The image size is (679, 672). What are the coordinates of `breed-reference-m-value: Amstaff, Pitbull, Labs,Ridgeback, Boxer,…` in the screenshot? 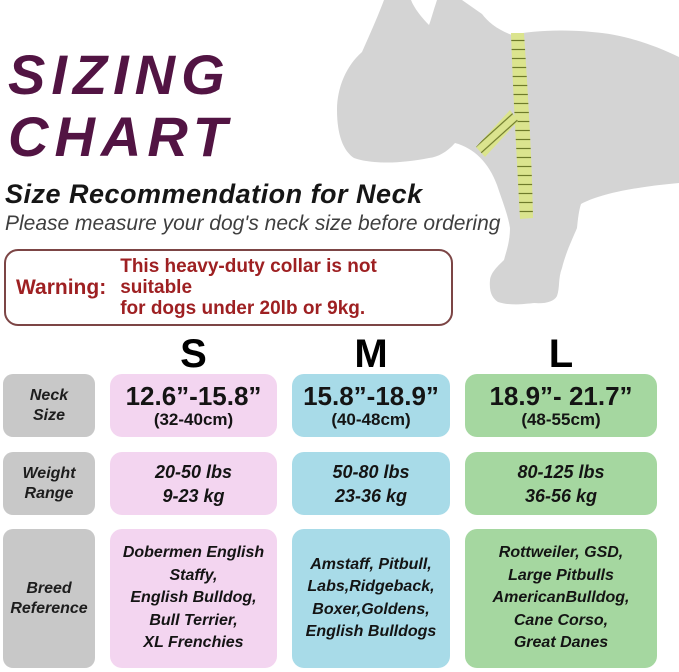 It's located at (371, 598).